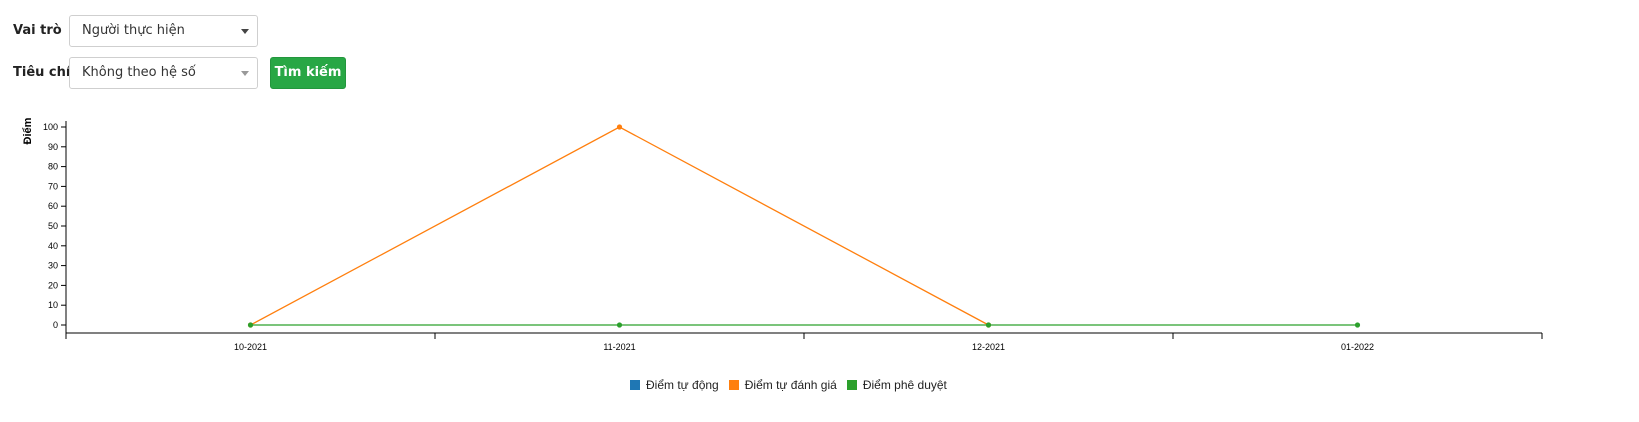 The image size is (1639, 422). I want to click on role-select: Người thực hiện, so click(163, 31).